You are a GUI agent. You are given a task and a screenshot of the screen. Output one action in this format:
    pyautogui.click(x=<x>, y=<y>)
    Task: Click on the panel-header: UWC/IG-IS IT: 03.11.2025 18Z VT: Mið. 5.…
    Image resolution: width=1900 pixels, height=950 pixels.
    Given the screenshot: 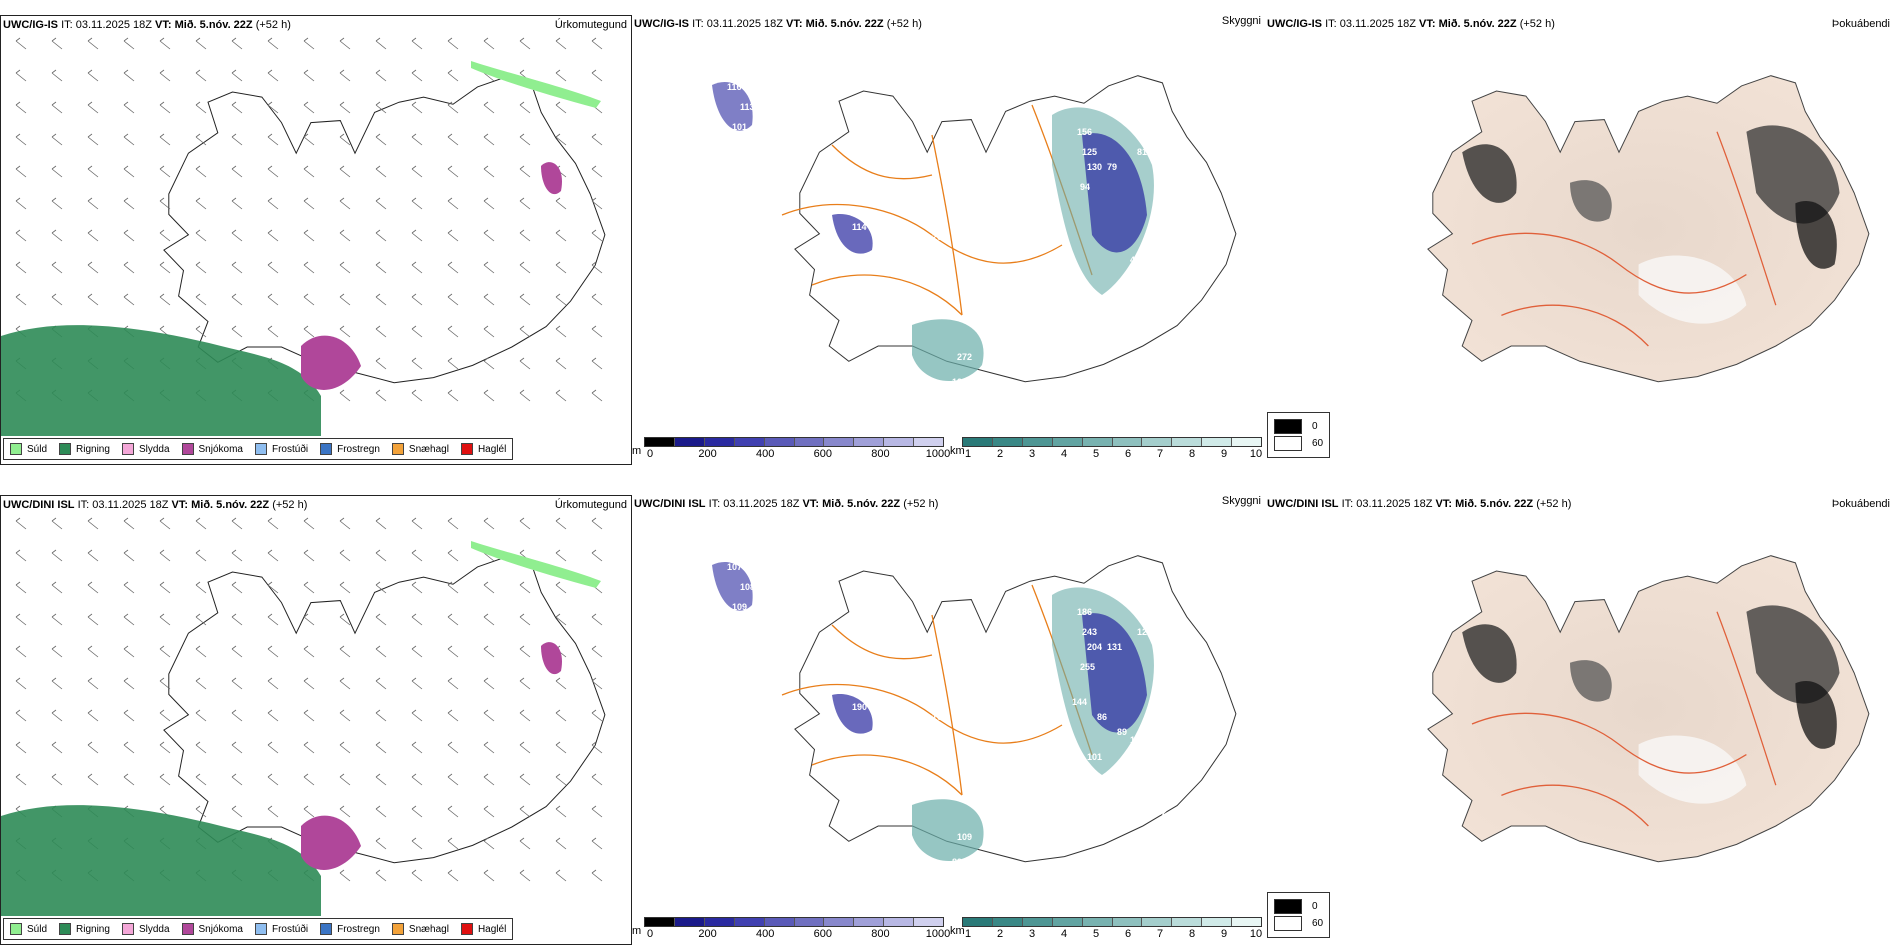 What is the action you would take?
    pyautogui.click(x=147, y=25)
    